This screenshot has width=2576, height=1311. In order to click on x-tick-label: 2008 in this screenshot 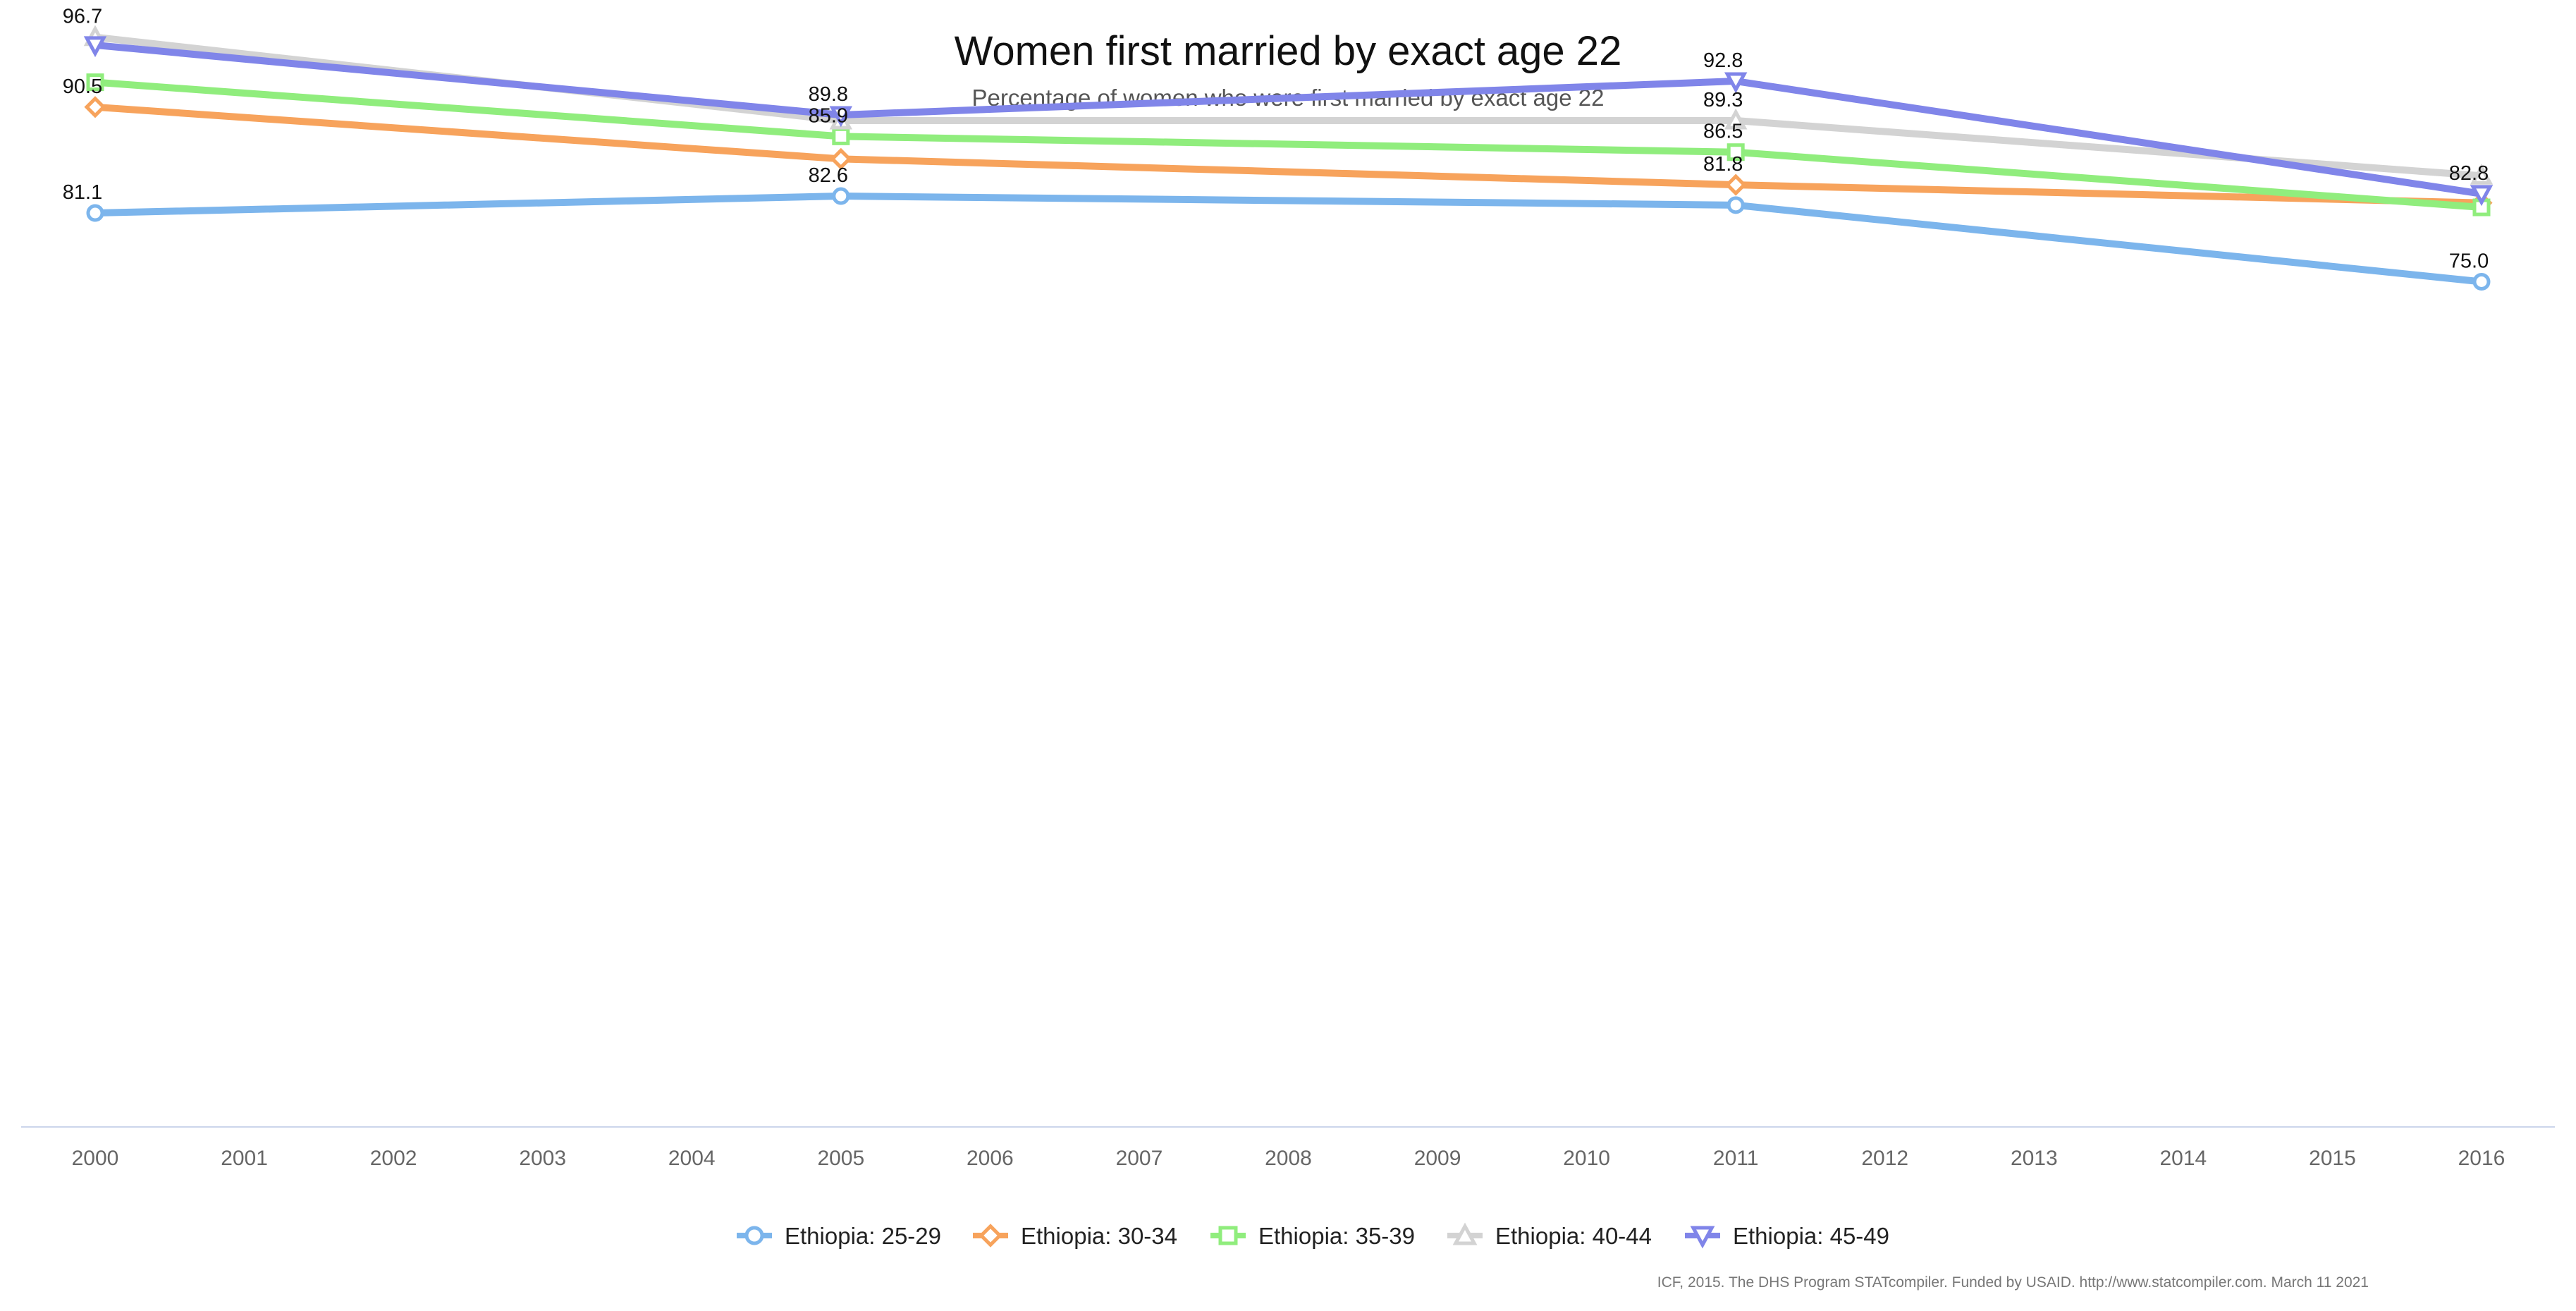, I will do `click(1288, 1158)`.